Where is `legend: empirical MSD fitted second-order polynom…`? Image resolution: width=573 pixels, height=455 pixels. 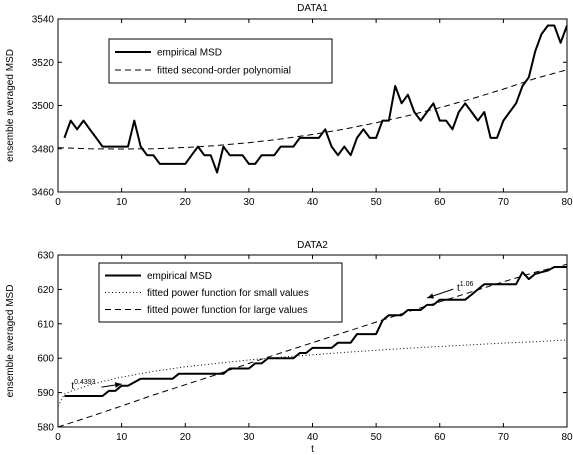 legend: empirical MSD fitted second-order polynom… is located at coordinates (220, 61).